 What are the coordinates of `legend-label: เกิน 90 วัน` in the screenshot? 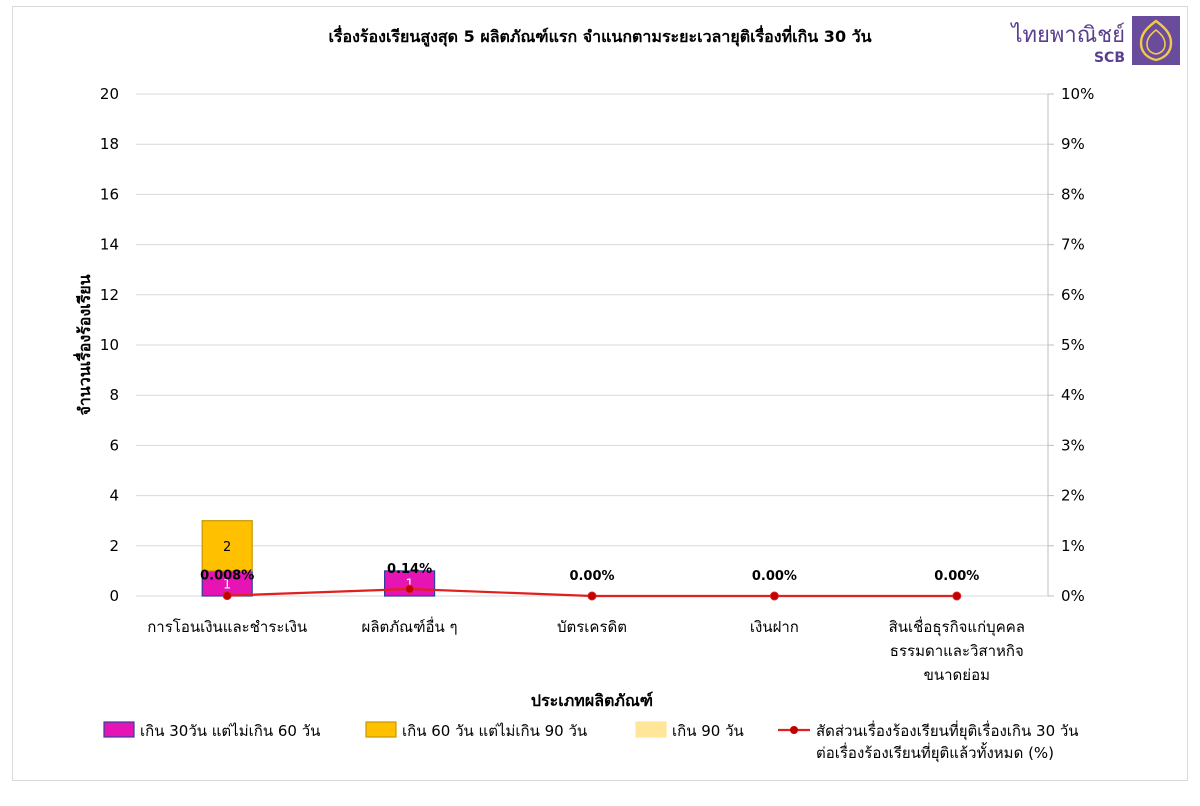 It's located at (708, 731).